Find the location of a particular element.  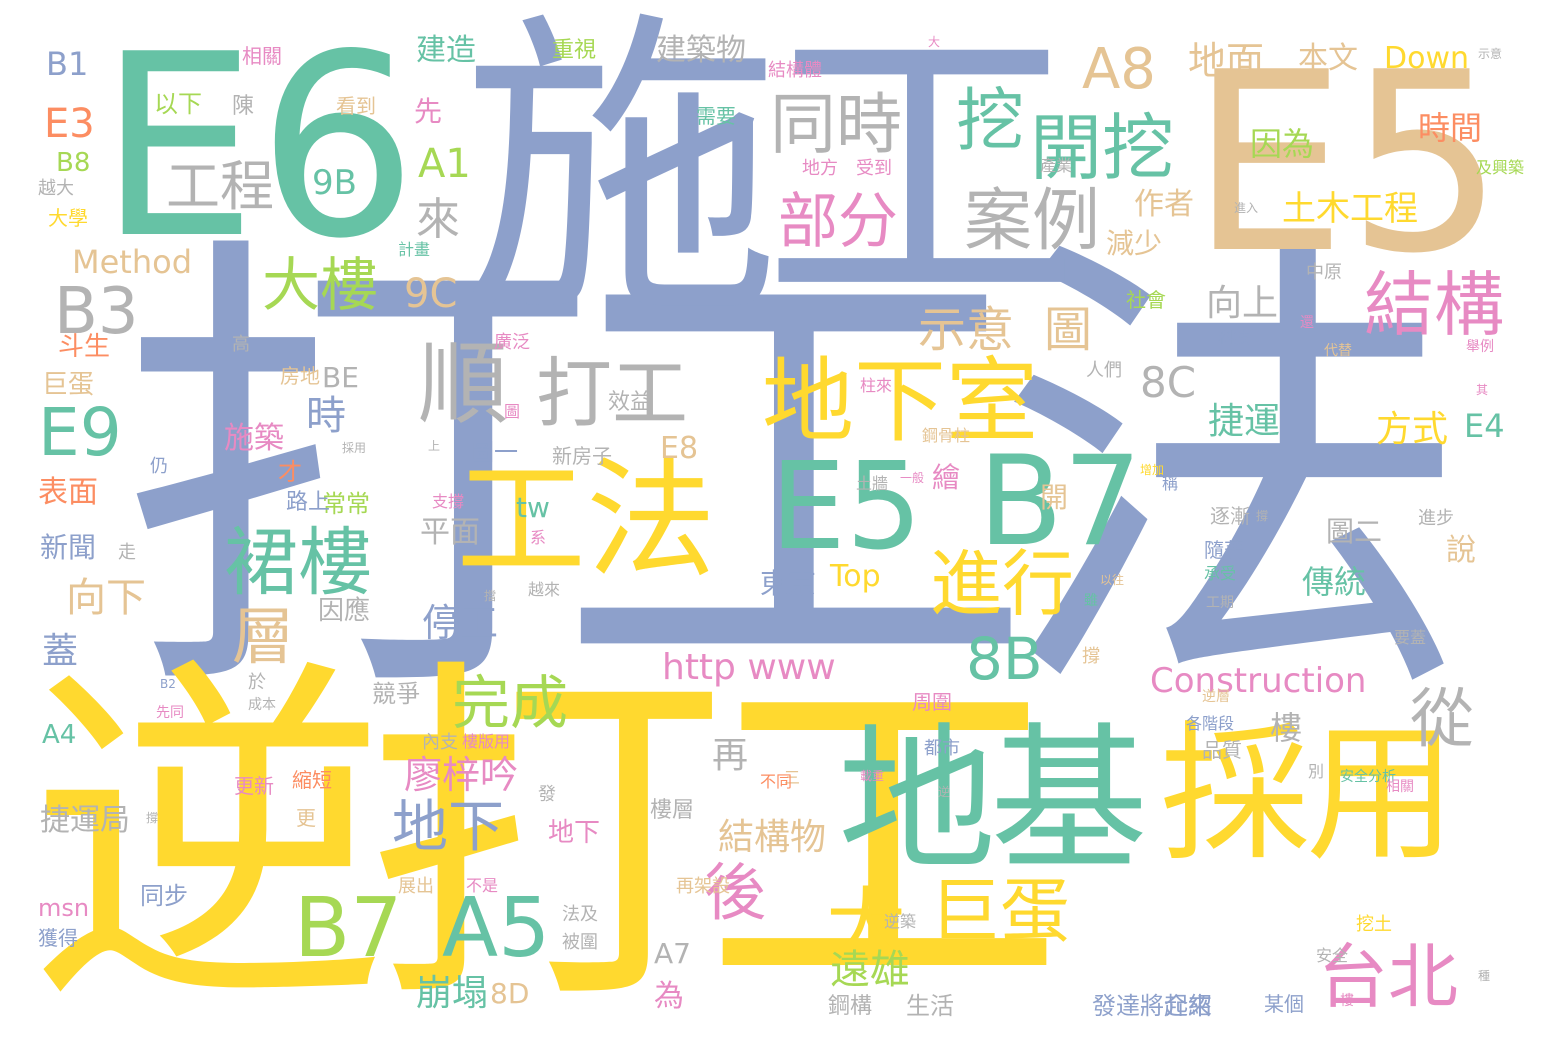

word-cloud-word: 看到 is located at coordinates (356, 106).